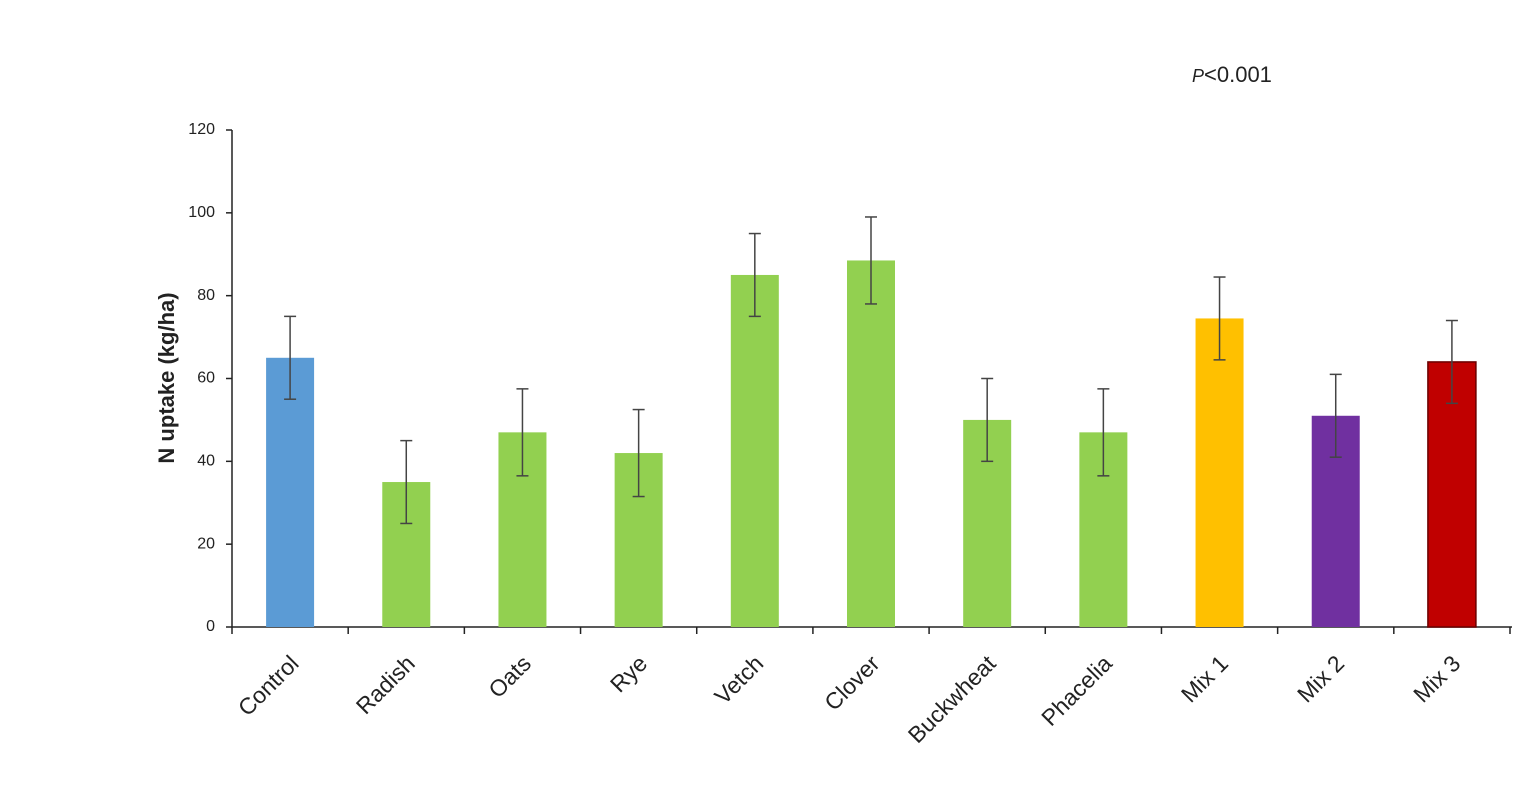 This screenshot has width=1532, height=791. I want to click on y-axis-label: N uptake (kg/ha), so click(166, 377).